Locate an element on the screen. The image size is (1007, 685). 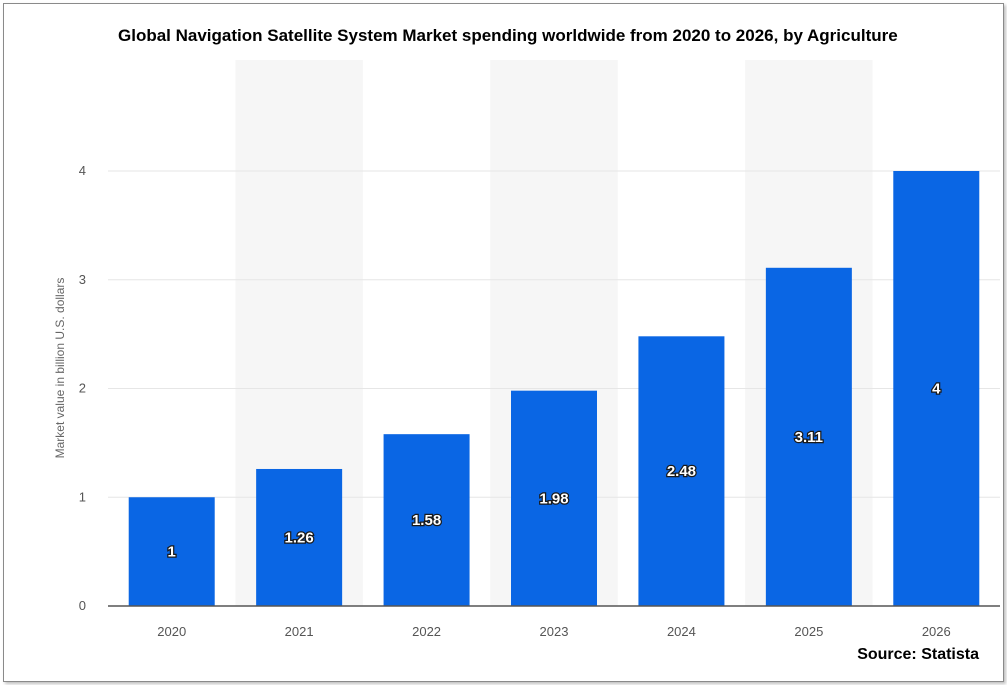
y-tick-label: 2 is located at coordinates (82, 388).